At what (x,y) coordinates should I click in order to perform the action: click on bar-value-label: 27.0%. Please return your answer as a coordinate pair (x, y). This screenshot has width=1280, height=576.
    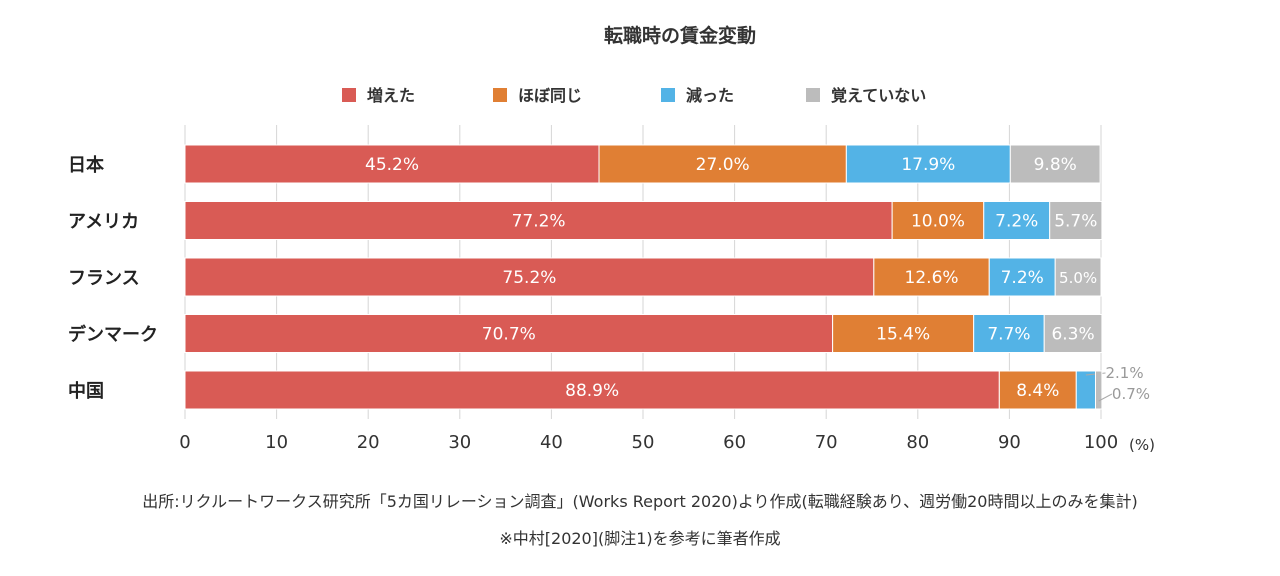
    Looking at the image, I should click on (723, 165).